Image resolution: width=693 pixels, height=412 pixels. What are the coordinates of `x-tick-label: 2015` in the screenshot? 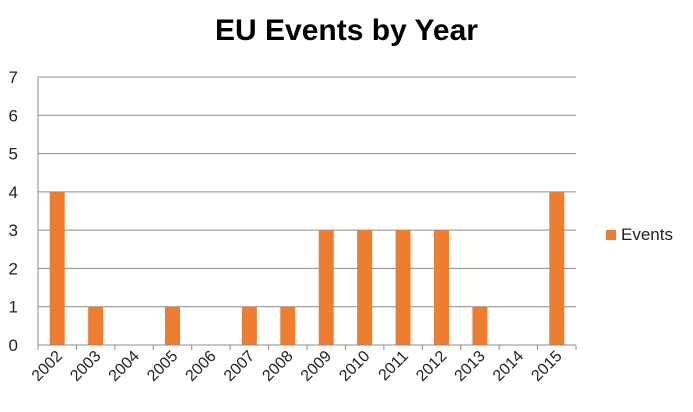 It's located at (546, 366).